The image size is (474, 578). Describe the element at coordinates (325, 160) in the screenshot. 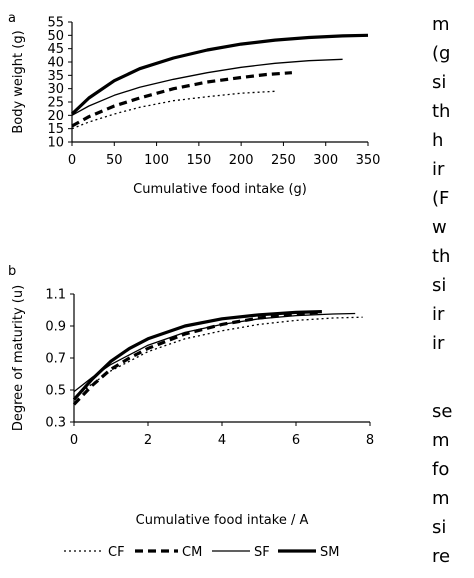

I see `x-tick-label-a: 300` at that location.